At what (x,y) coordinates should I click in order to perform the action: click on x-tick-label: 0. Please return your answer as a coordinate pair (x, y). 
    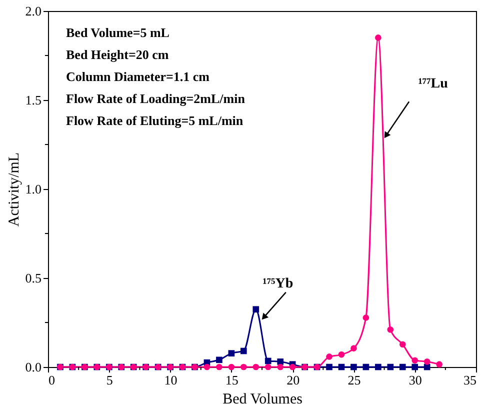
    Looking at the image, I should click on (51, 380).